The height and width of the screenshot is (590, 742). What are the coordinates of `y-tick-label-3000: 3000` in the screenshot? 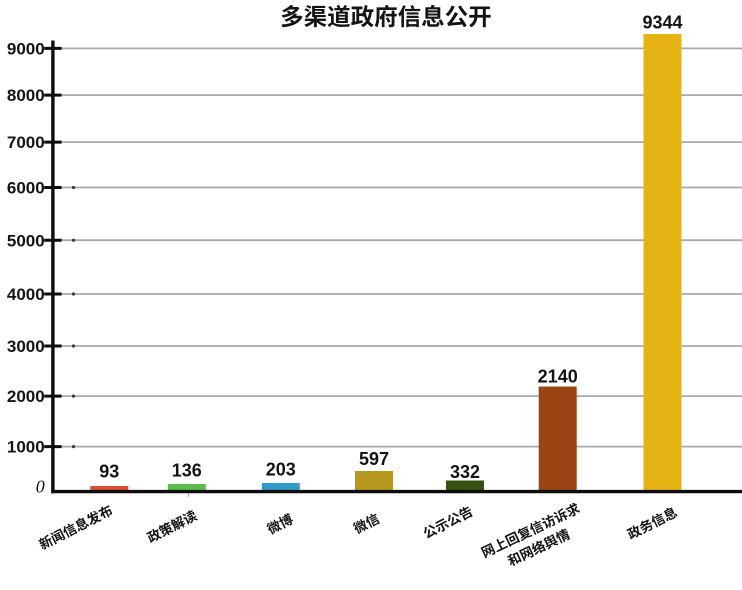 It's located at (26, 346).